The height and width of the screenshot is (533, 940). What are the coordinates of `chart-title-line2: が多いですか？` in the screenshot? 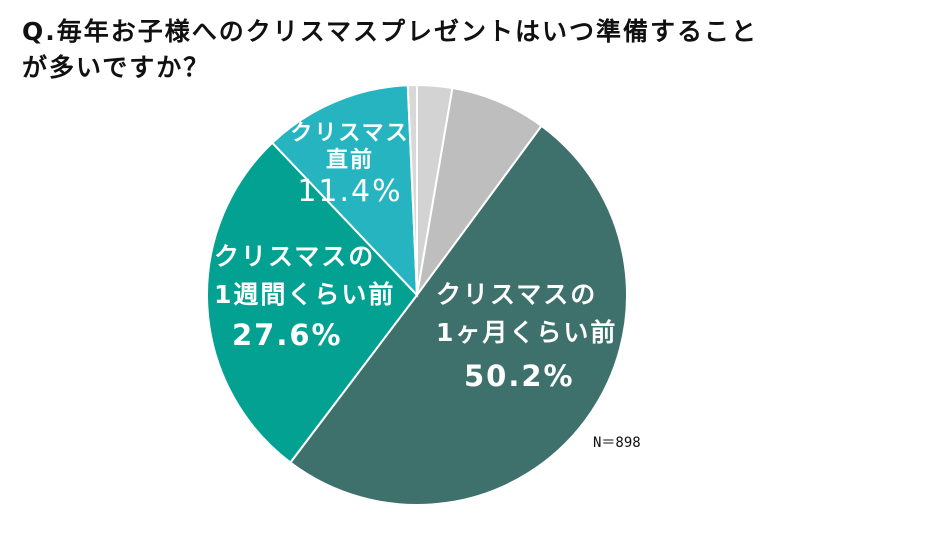 It's located at (116, 67).